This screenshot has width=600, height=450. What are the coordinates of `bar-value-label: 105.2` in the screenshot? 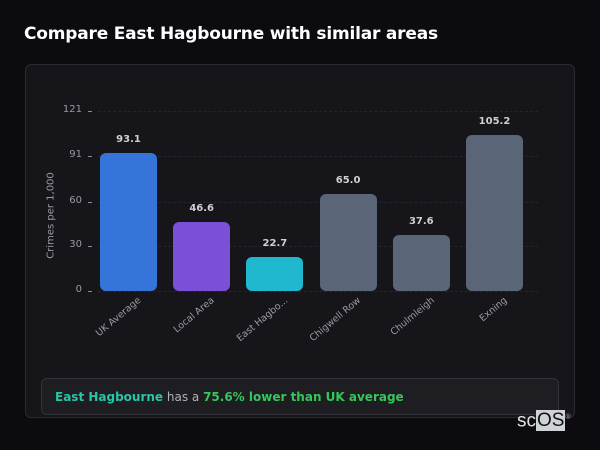 It's located at (494, 121).